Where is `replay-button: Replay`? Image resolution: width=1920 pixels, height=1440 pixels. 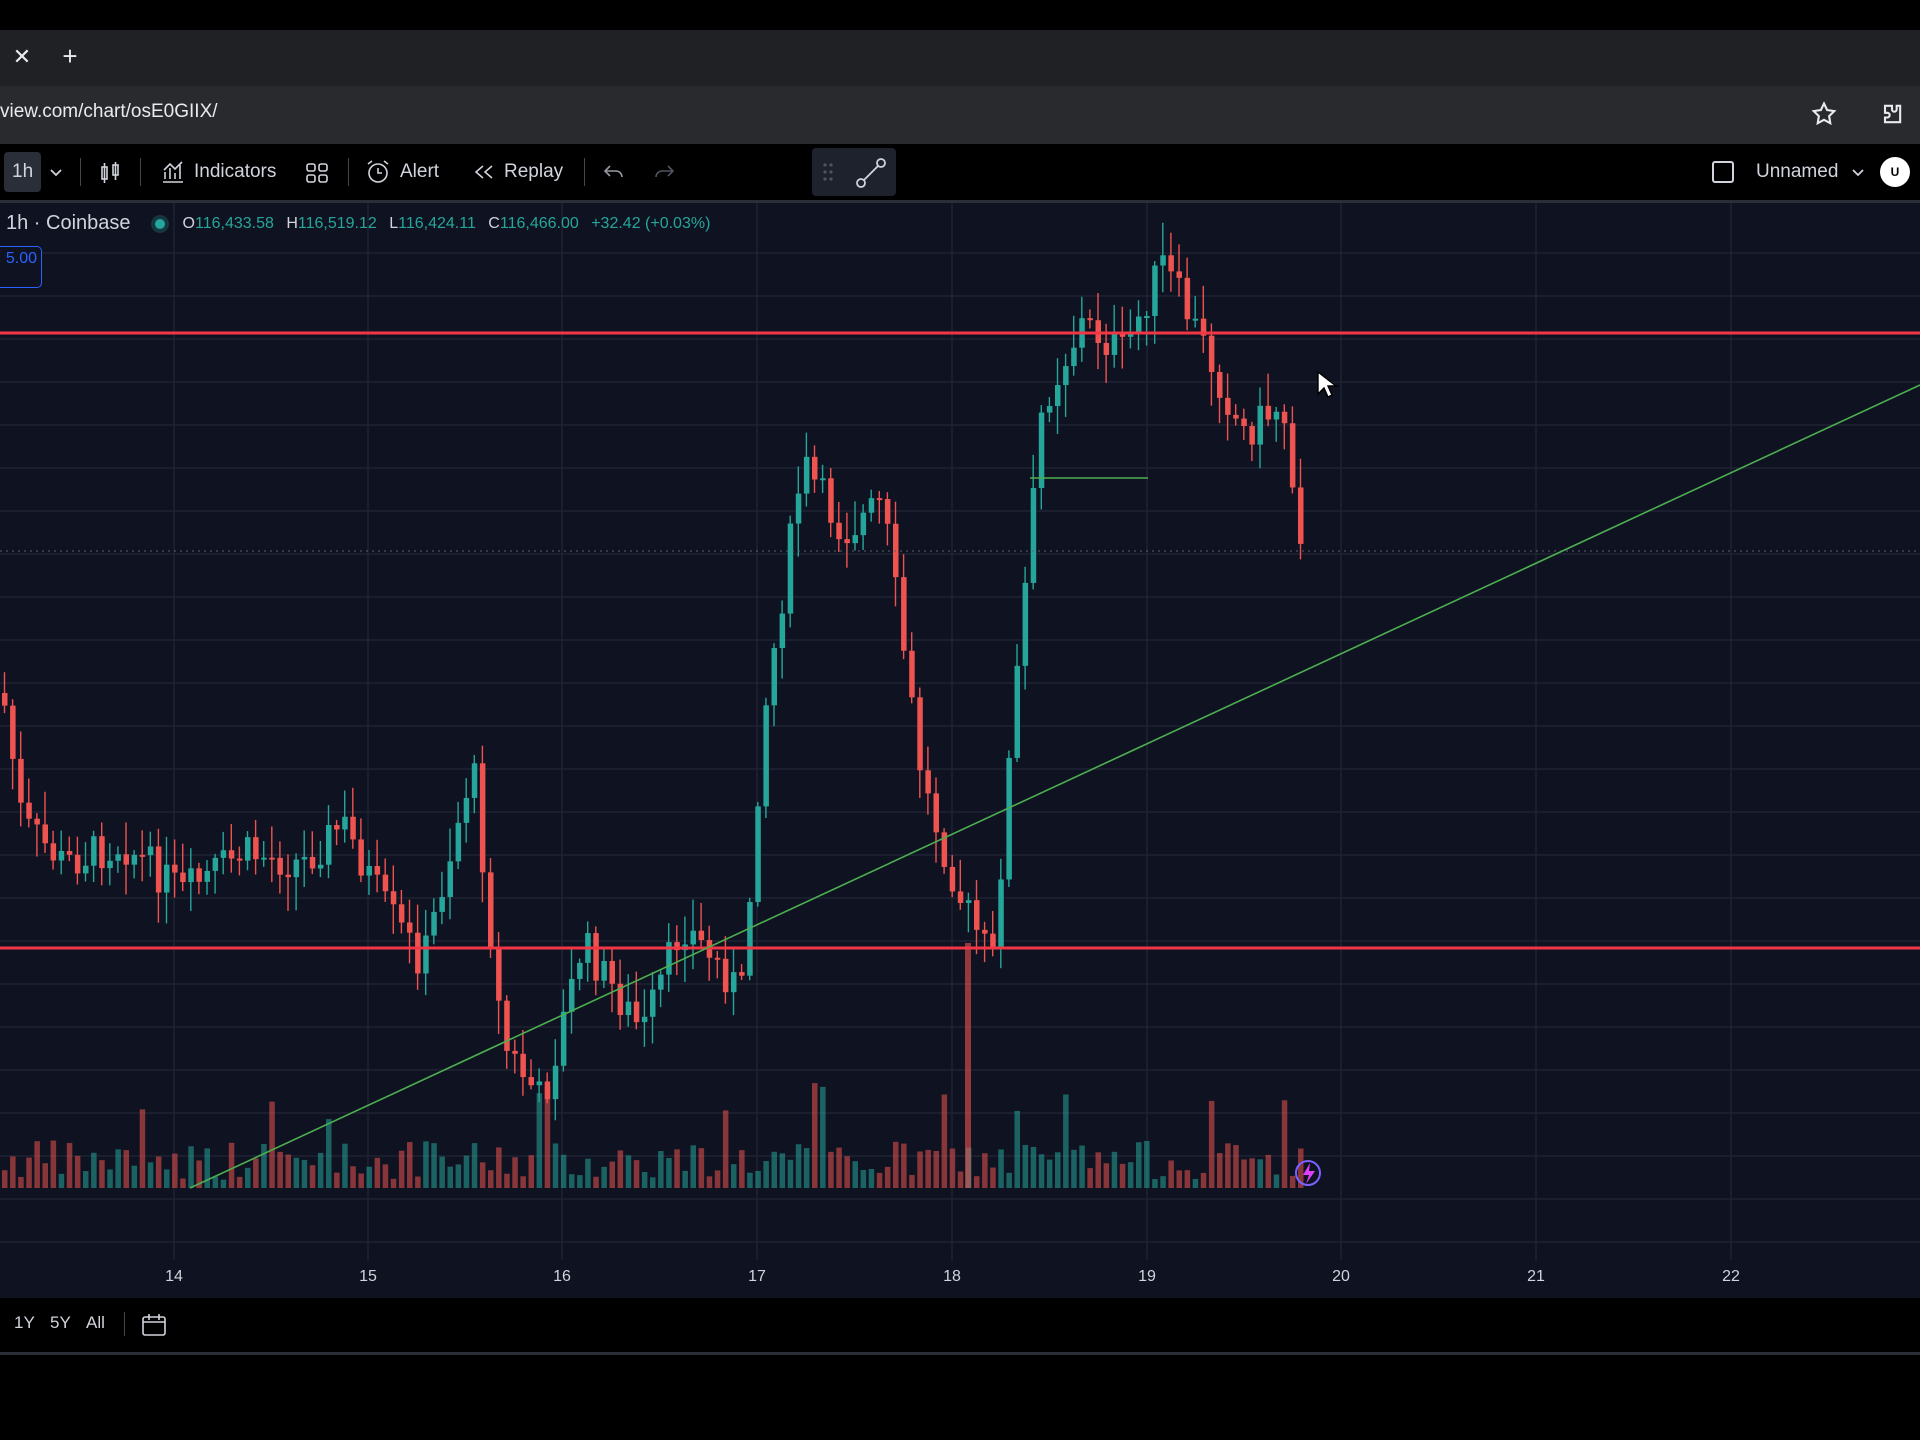
replay-button: Replay is located at coordinates (517, 172).